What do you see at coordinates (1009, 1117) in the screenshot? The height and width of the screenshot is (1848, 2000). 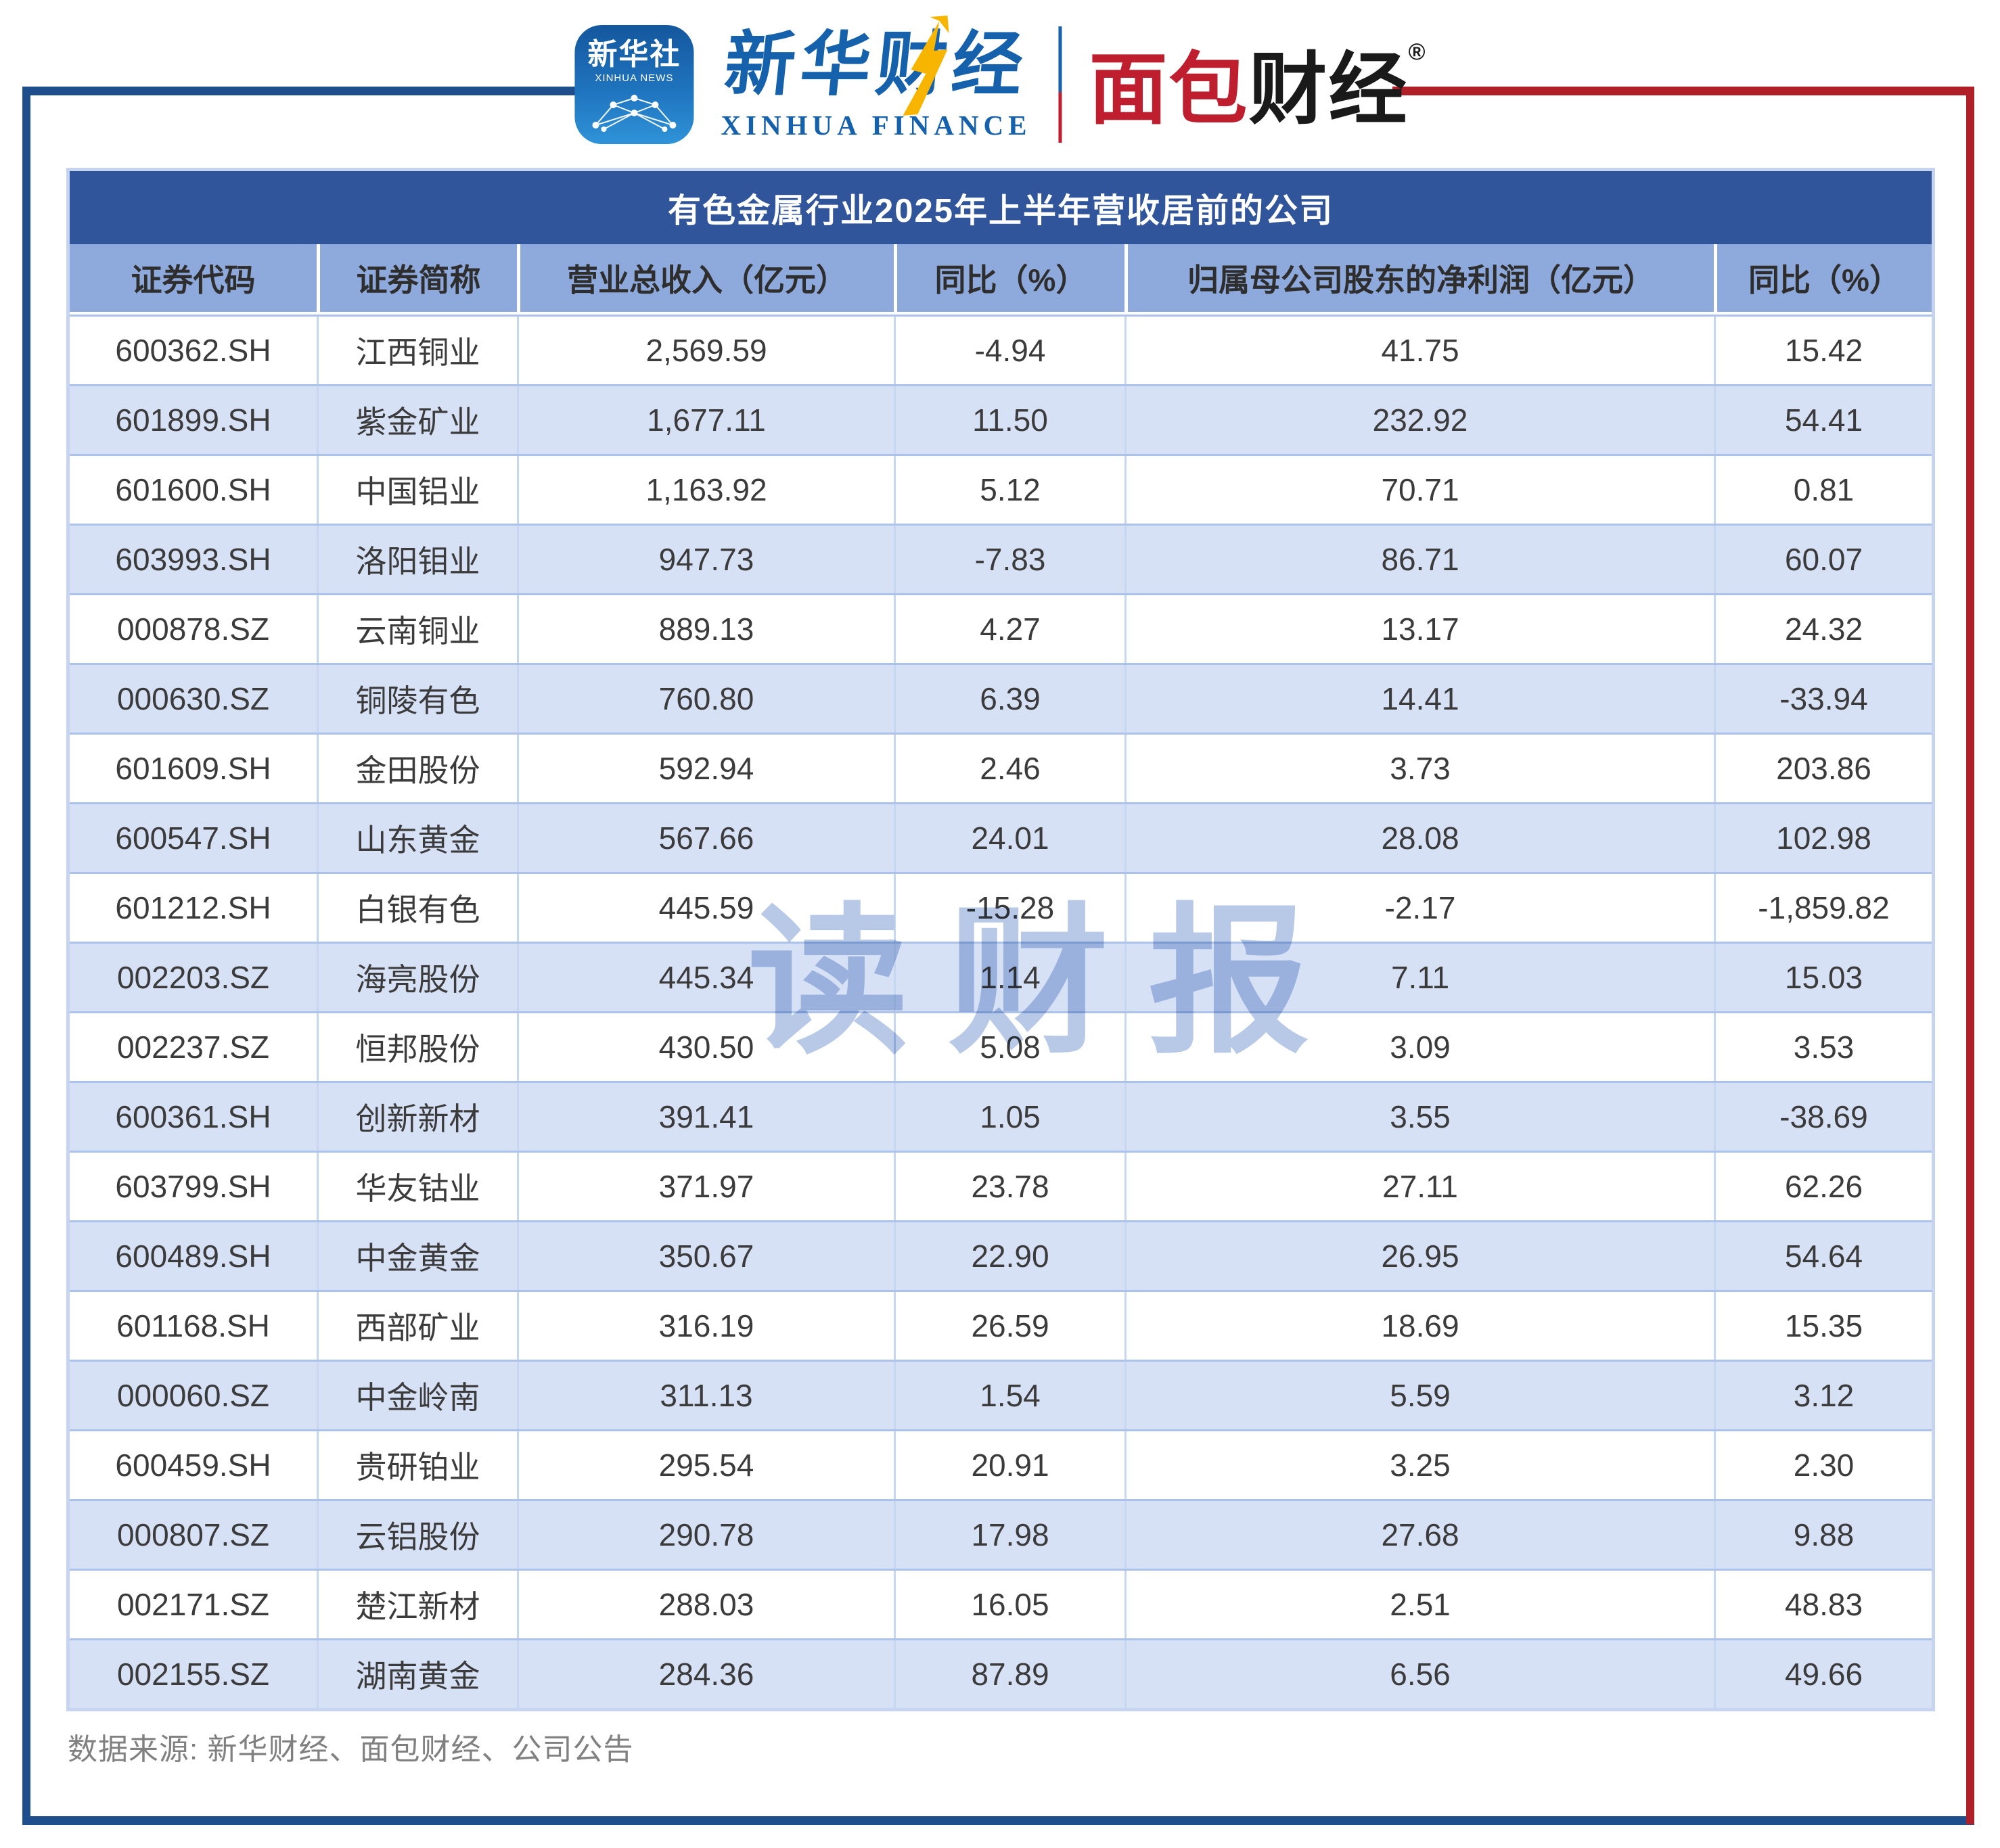 I see `cell-revenue-yoy: 1.05` at bounding box center [1009, 1117].